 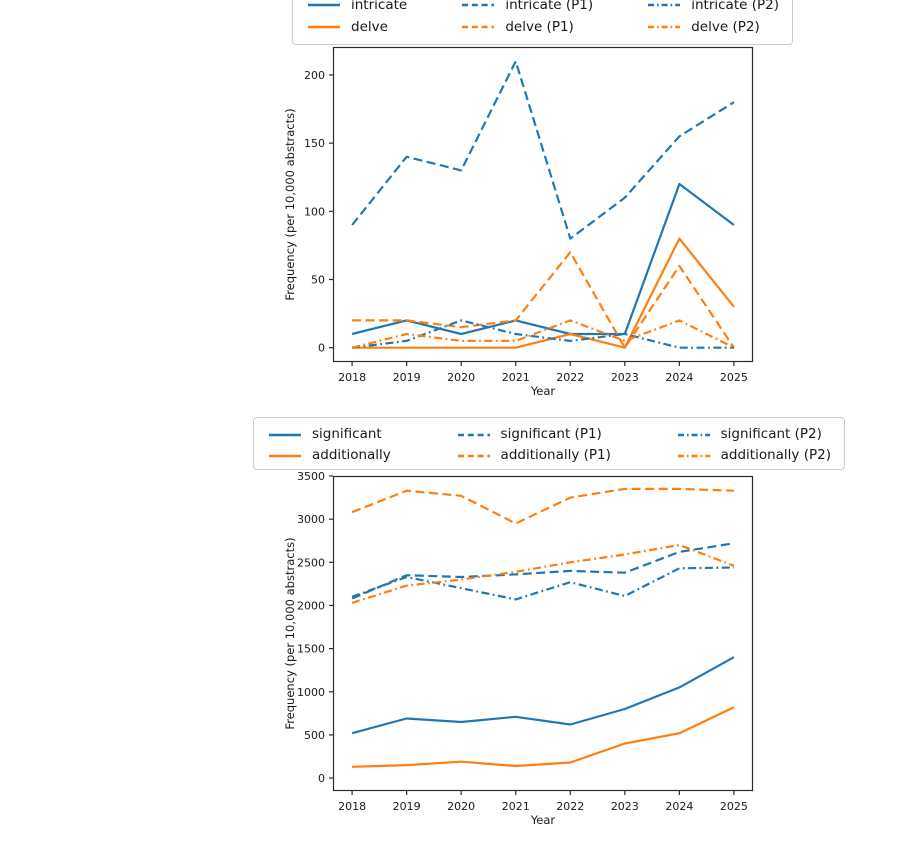 I want to click on legend-item-intricate-p2: intricate (P2), so click(x=712, y=7).